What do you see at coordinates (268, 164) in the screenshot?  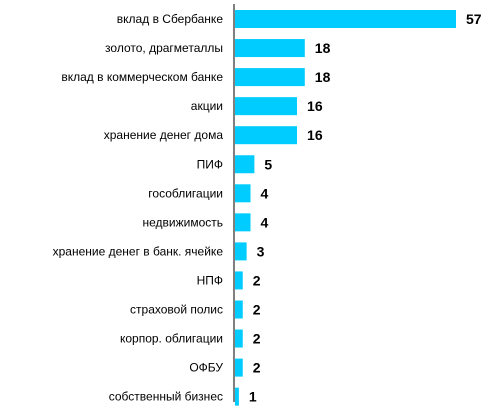 I see `value-label: 5` at bounding box center [268, 164].